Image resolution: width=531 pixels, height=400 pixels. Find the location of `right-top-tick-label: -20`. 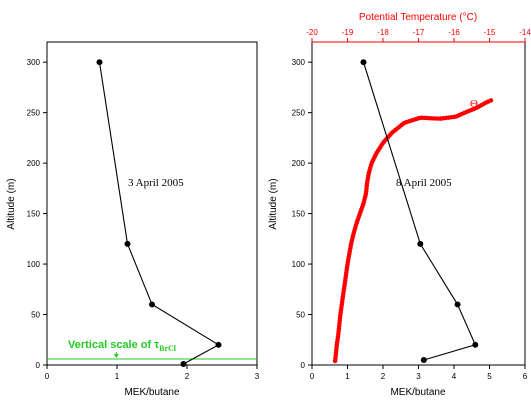

right-top-tick-label: -20 is located at coordinates (312, 32).